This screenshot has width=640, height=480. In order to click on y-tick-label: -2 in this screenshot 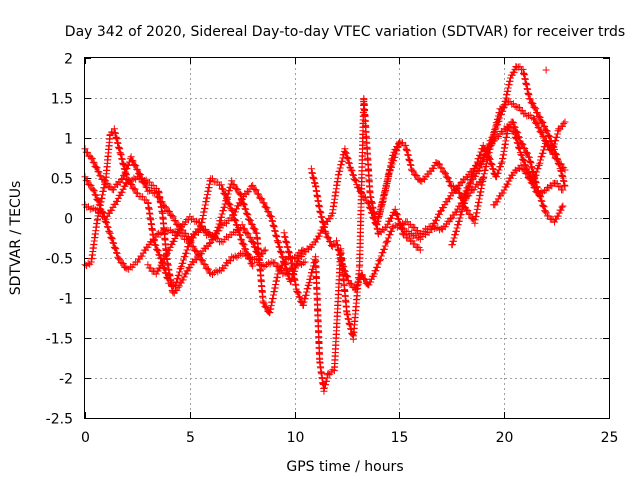, I will do `click(66, 380)`.